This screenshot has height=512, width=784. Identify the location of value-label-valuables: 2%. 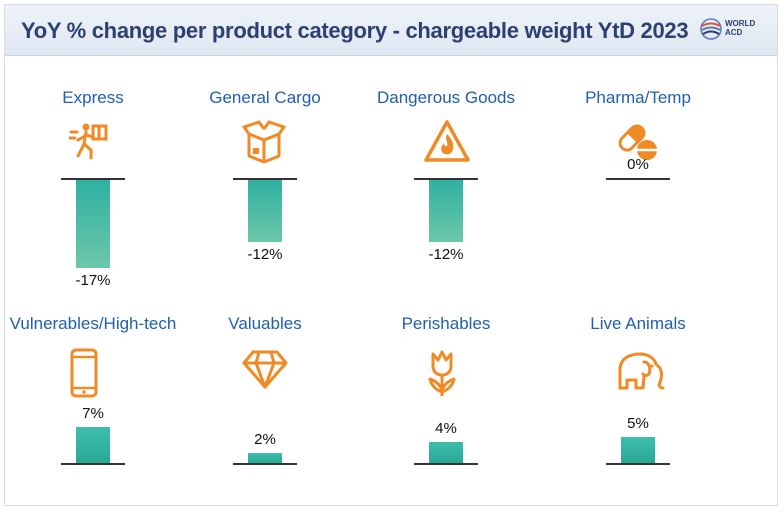
(265, 439).